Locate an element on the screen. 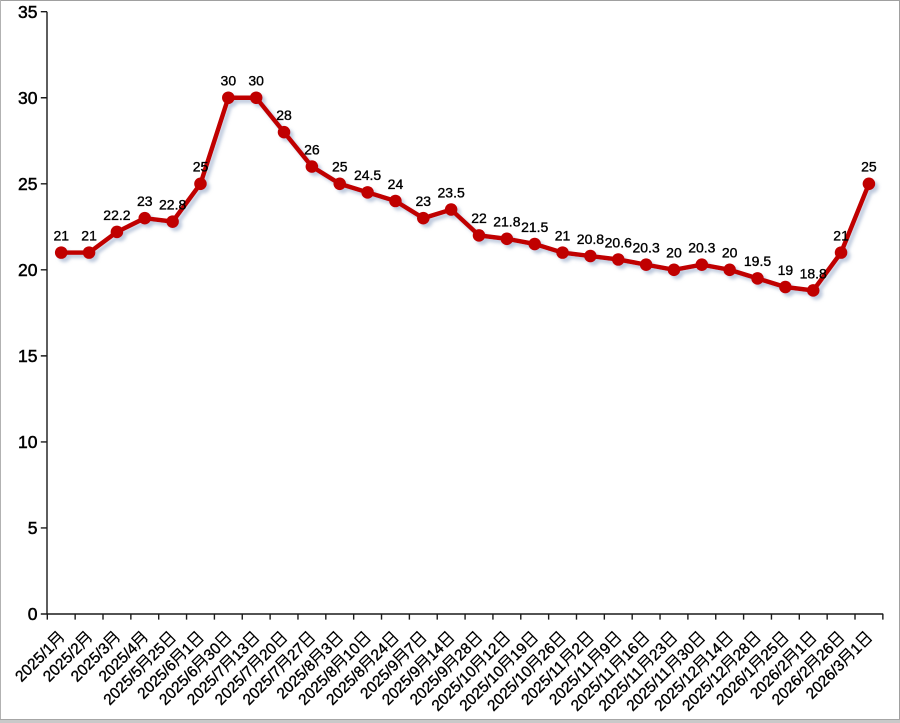  svg-text: 22.2 is located at coordinates (116, 215).